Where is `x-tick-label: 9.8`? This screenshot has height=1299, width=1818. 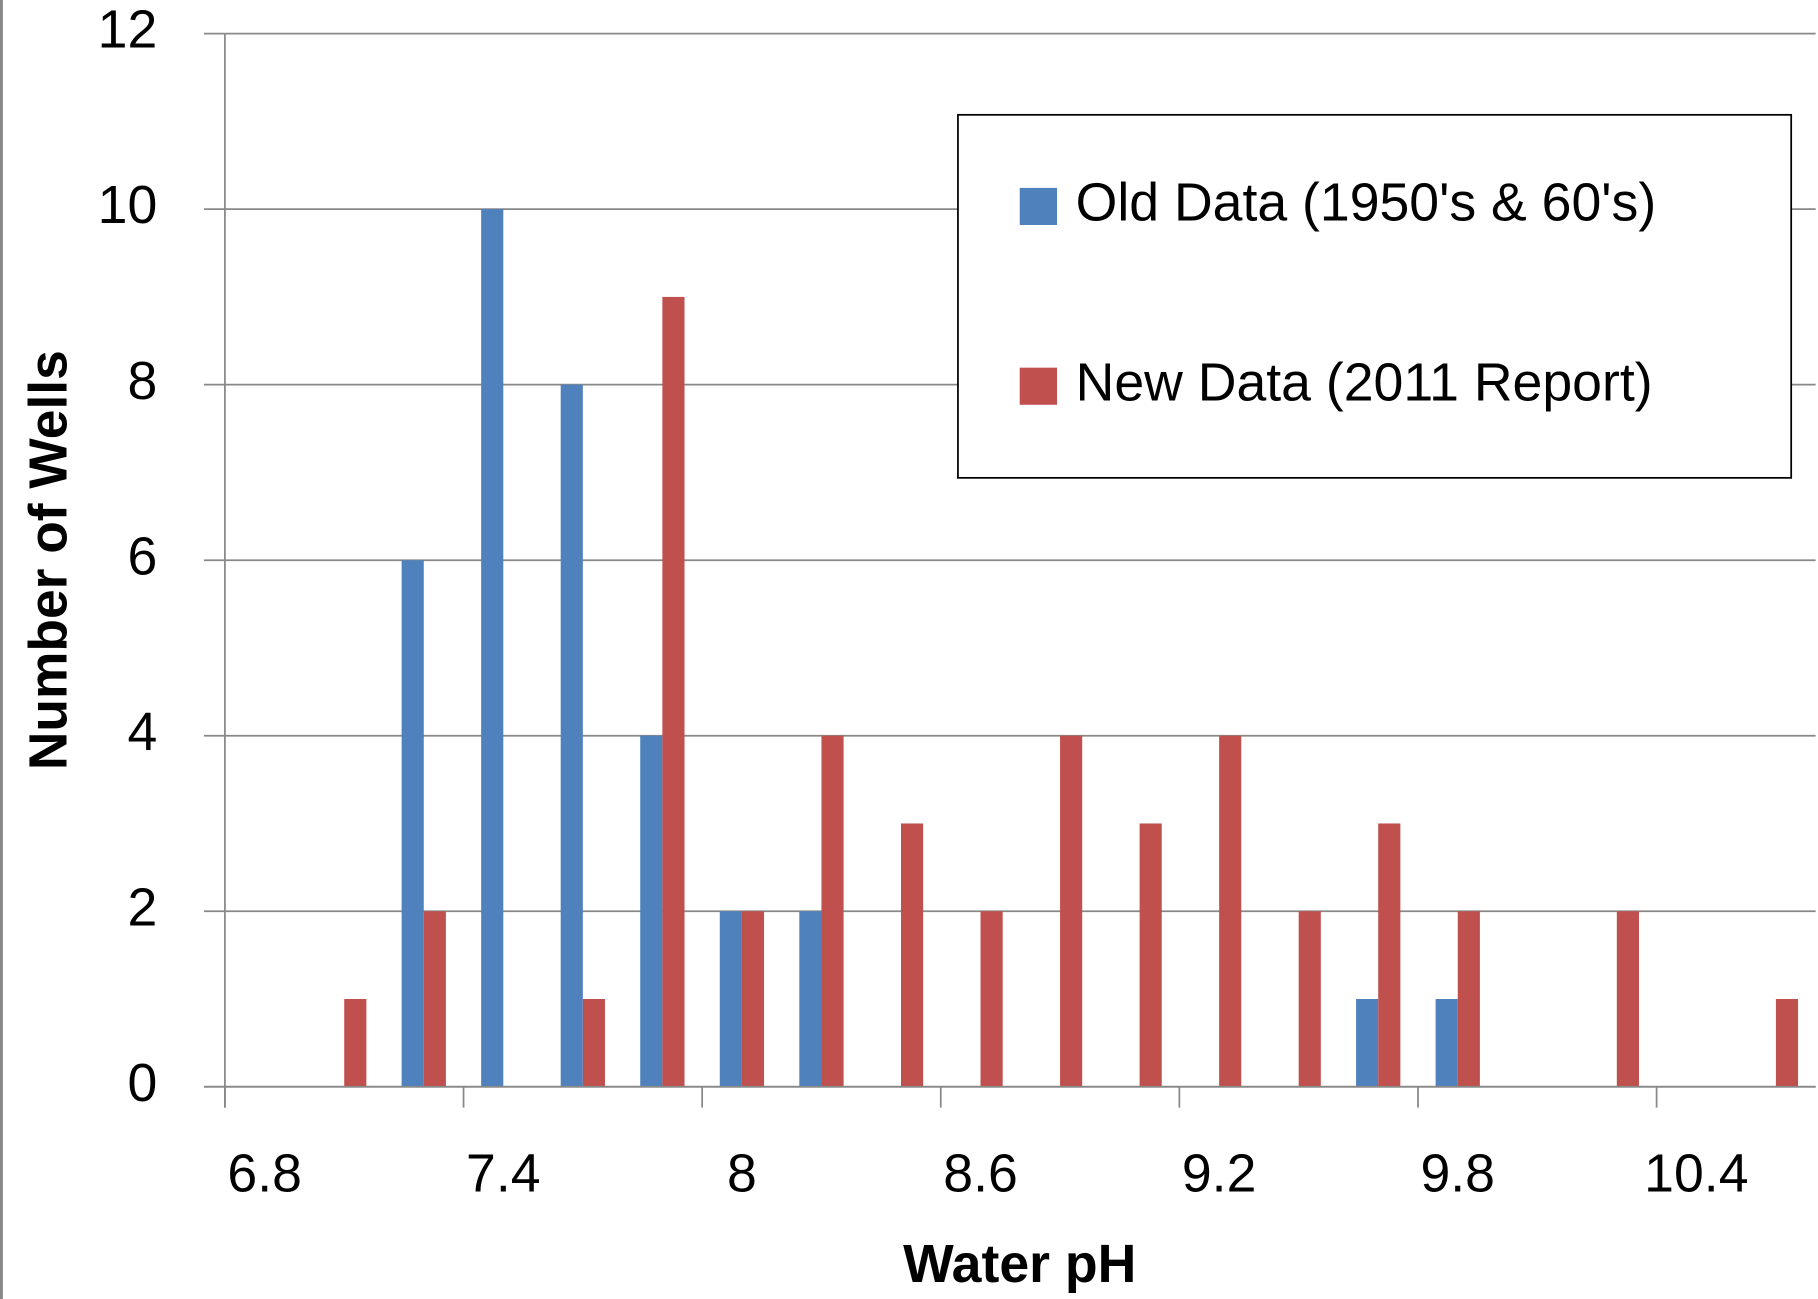
x-tick-label: 9.8 is located at coordinates (1457, 1173).